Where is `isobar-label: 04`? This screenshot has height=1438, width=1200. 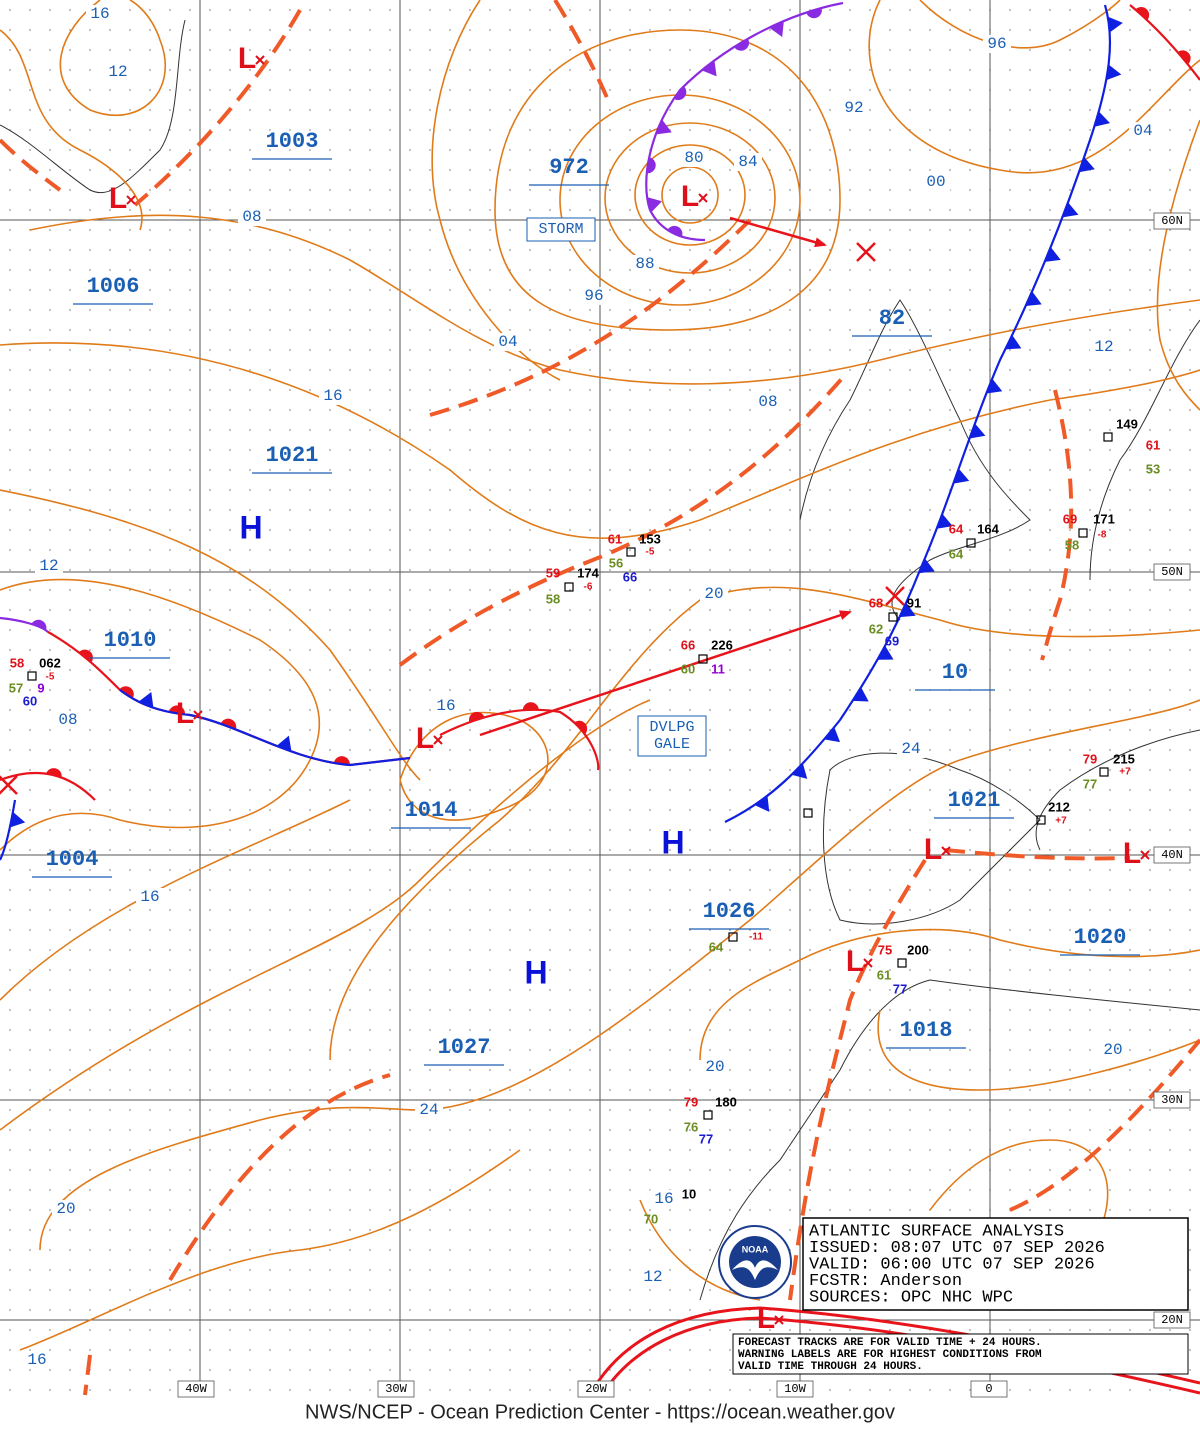 isobar-label: 04 is located at coordinates (507, 342).